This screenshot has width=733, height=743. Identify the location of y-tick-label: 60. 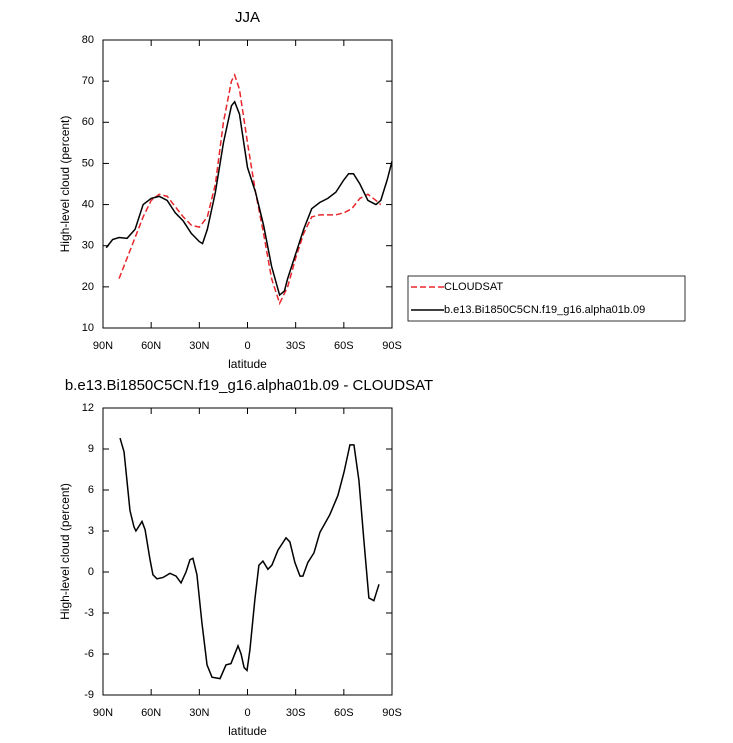
(88, 122).